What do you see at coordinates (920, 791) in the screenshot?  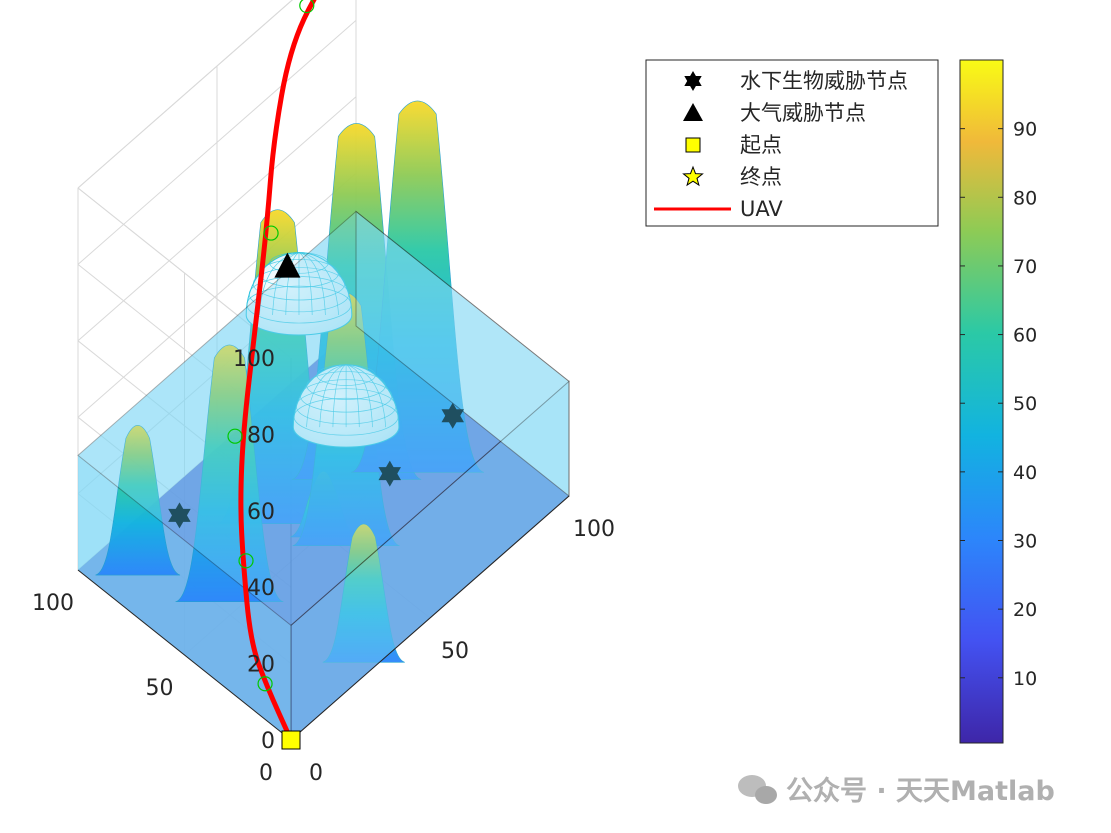 I see `watermark-text: 公众号 · 天天Matlab` at bounding box center [920, 791].